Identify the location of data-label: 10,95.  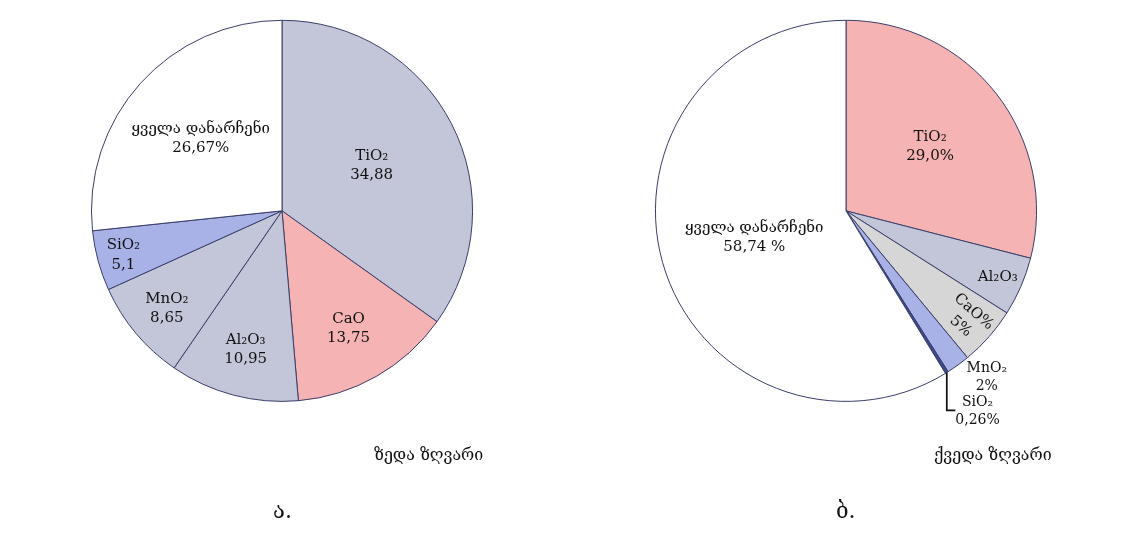
(246, 358).